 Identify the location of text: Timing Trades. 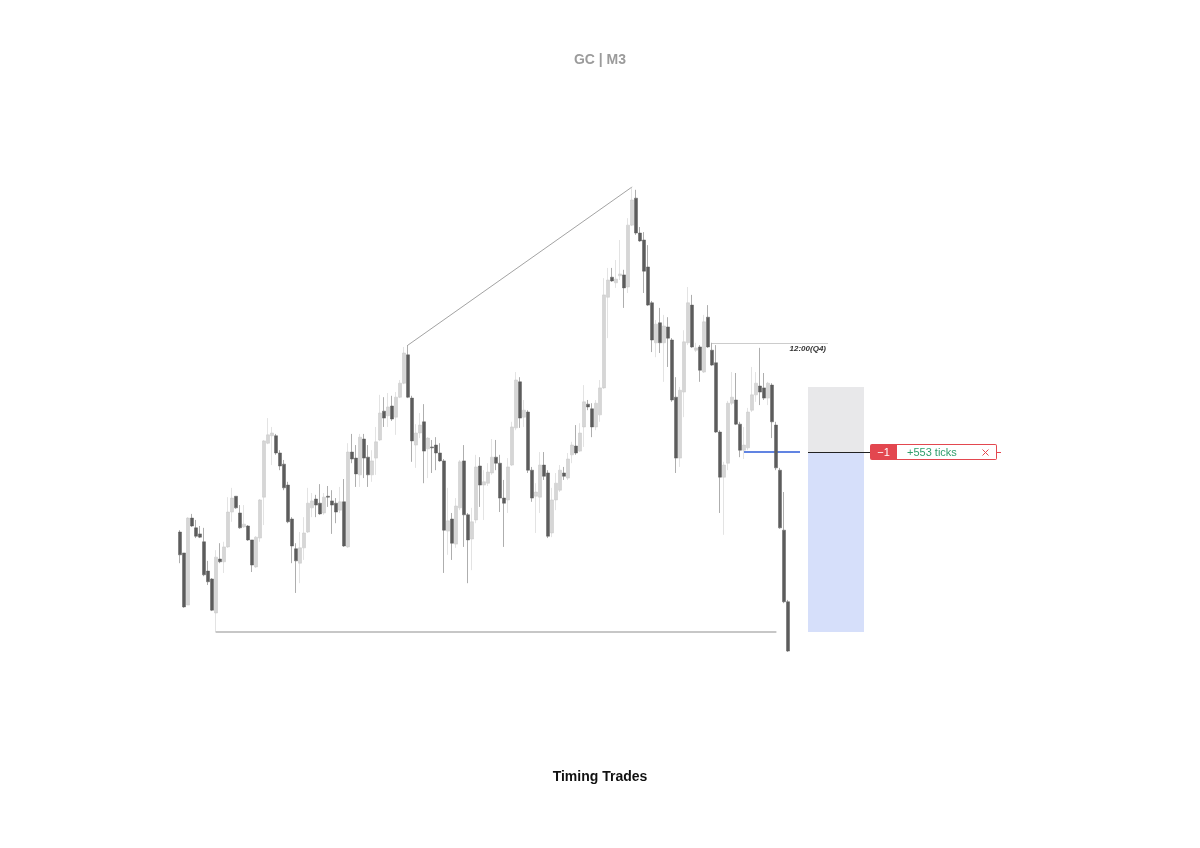
(600, 776).